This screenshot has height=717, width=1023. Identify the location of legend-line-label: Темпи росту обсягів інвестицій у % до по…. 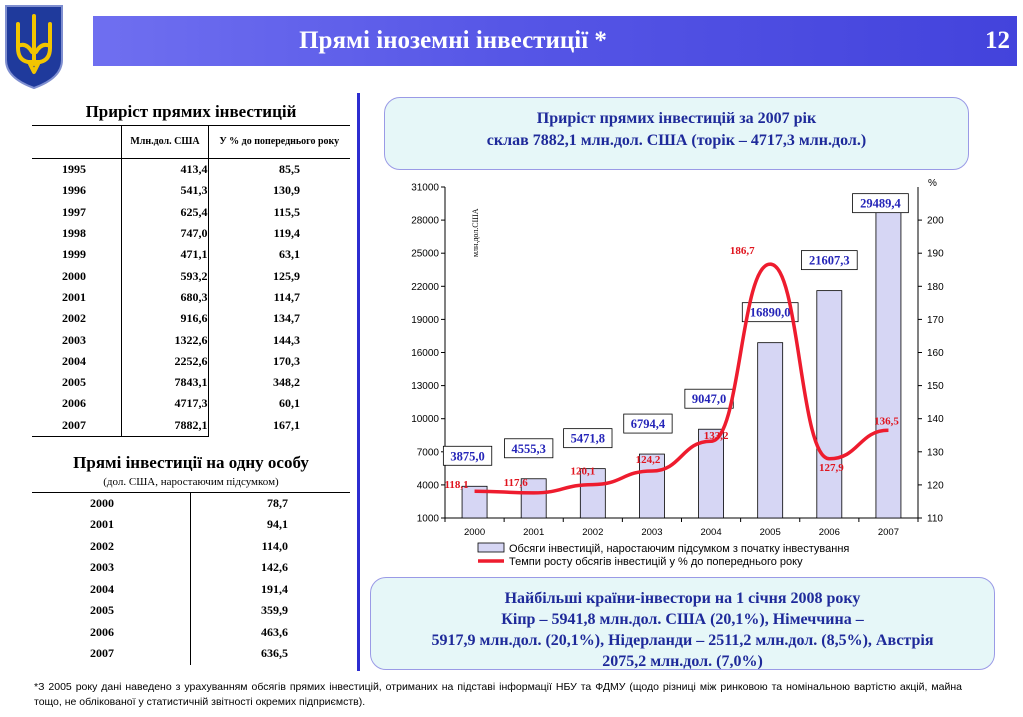
(656, 562).